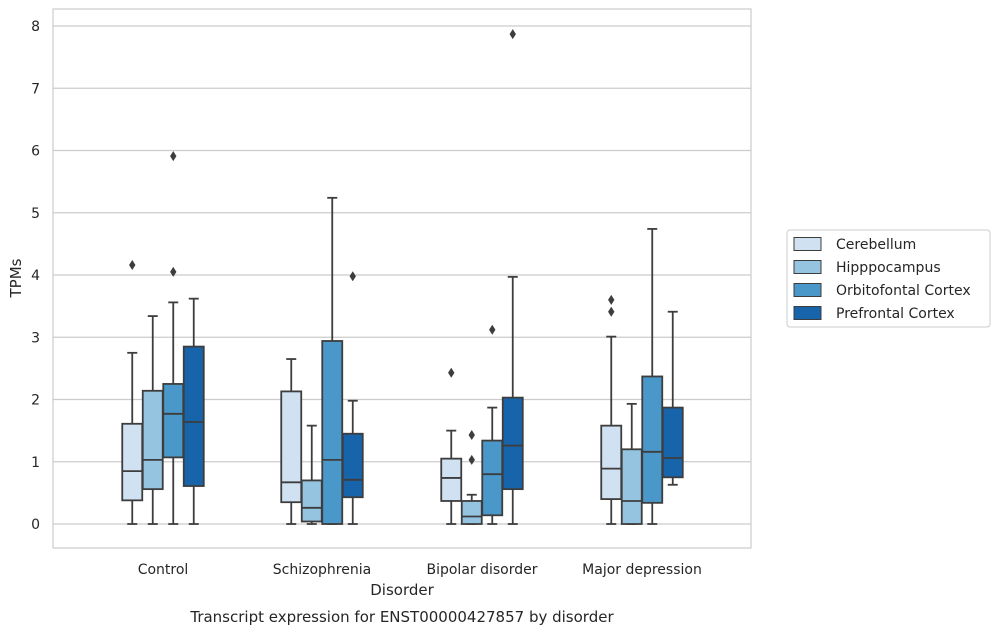  Describe the element at coordinates (35, 463) in the screenshot. I see `y-tick-label: 1` at that location.